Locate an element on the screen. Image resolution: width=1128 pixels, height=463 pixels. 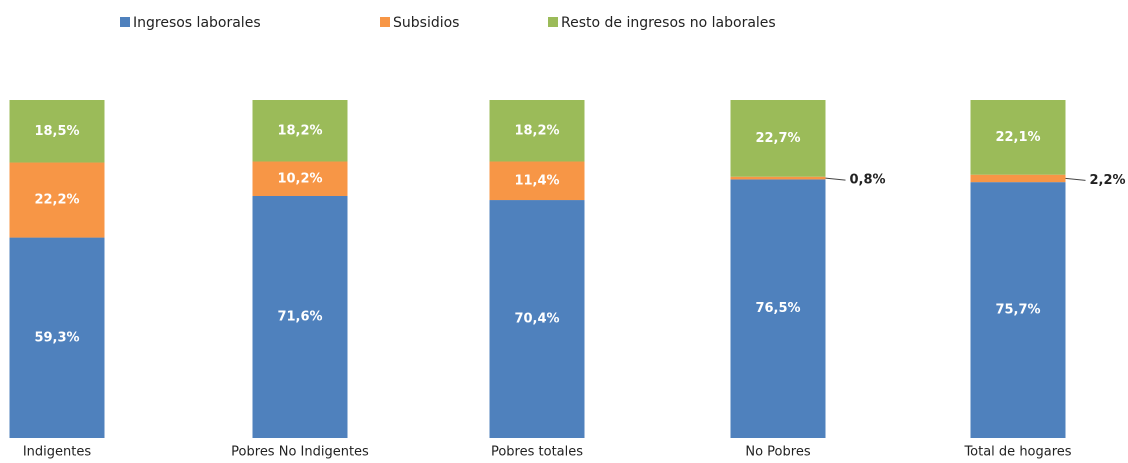
legend-label: Subsidios is located at coordinates (426, 23).